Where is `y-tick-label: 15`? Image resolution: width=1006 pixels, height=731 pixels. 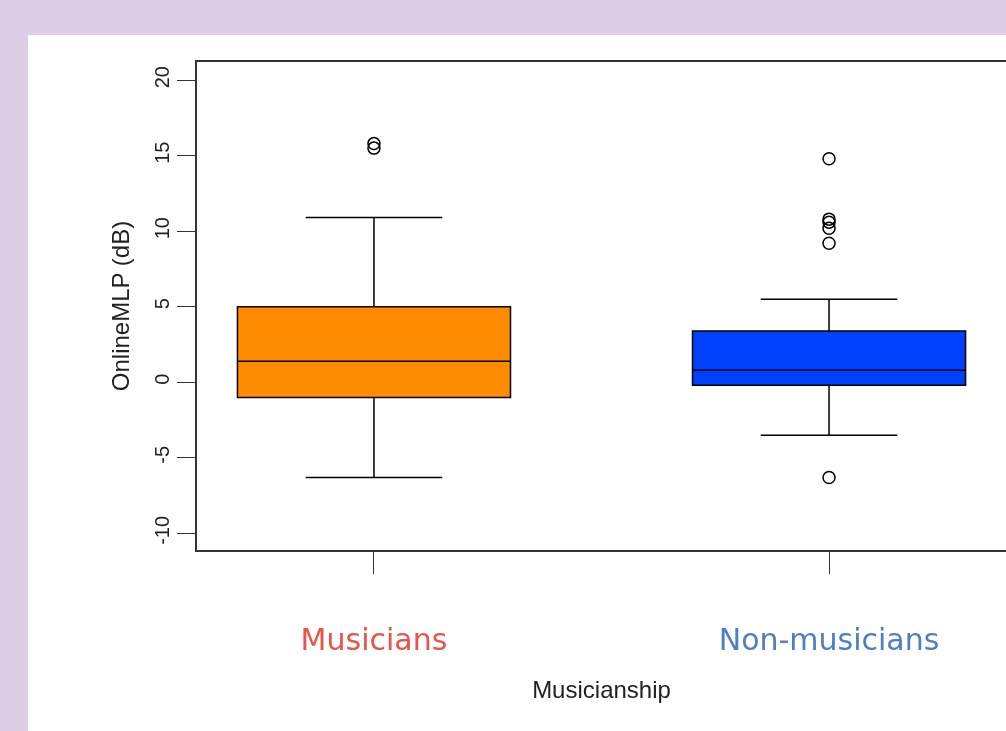 y-tick-label: 15 is located at coordinates (162, 152).